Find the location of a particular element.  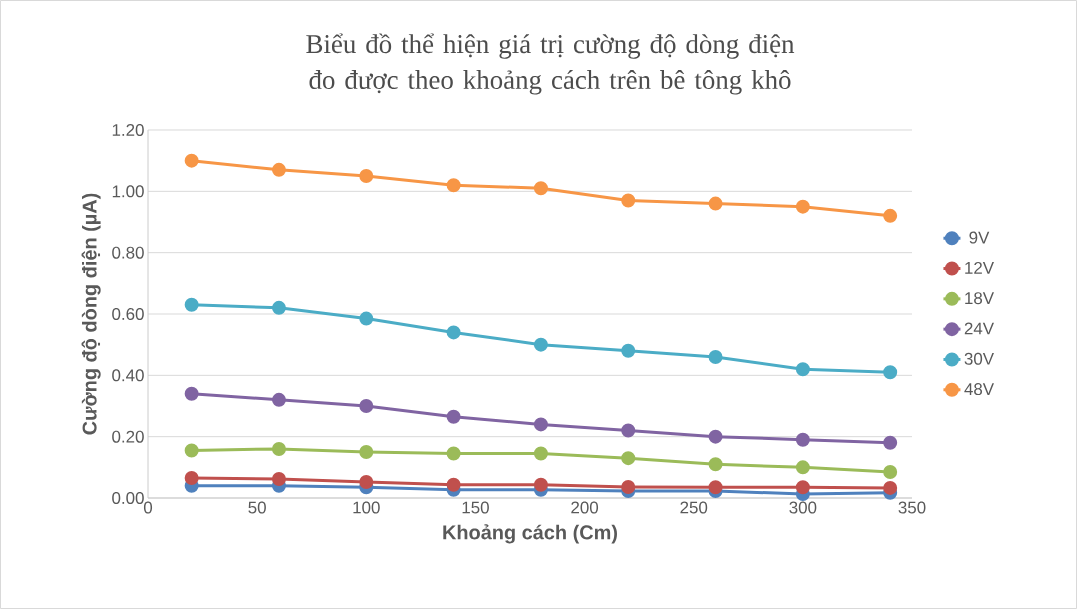

x-tick-label: 200 is located at coordinates (585, 507).